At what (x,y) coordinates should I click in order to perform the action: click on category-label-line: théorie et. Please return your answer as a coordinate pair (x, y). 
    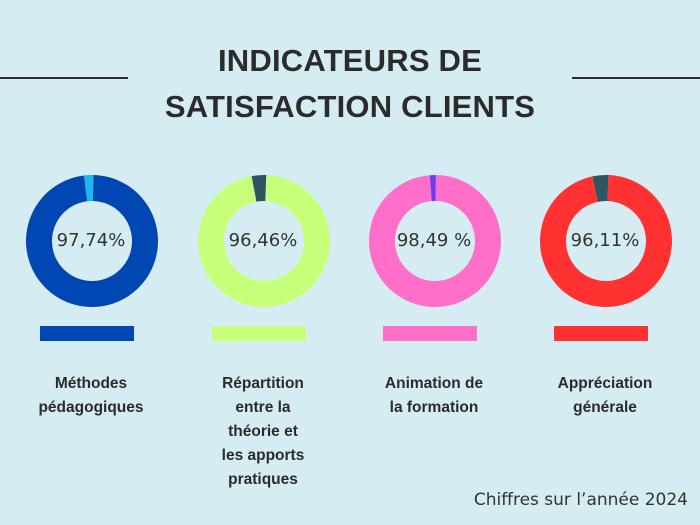
    Looking at the image, I should click on (263, 431).